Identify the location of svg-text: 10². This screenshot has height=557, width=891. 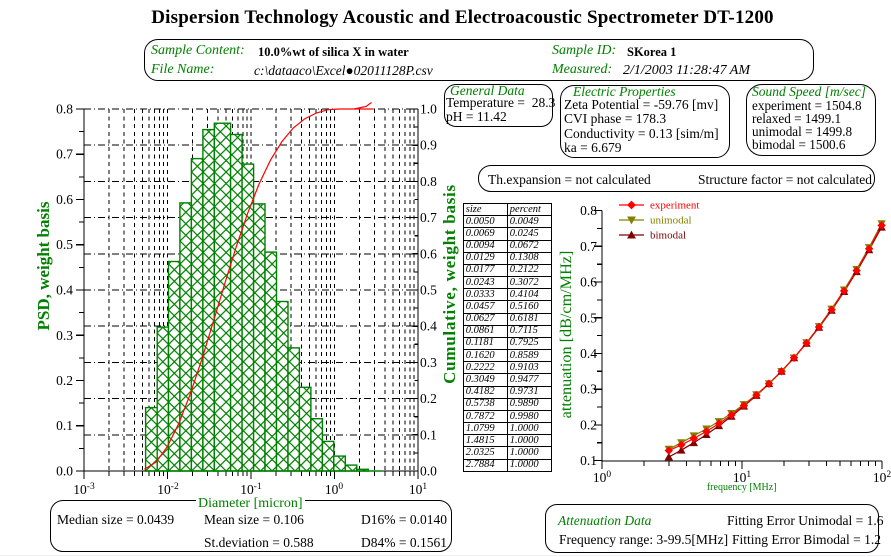
(882, 477).